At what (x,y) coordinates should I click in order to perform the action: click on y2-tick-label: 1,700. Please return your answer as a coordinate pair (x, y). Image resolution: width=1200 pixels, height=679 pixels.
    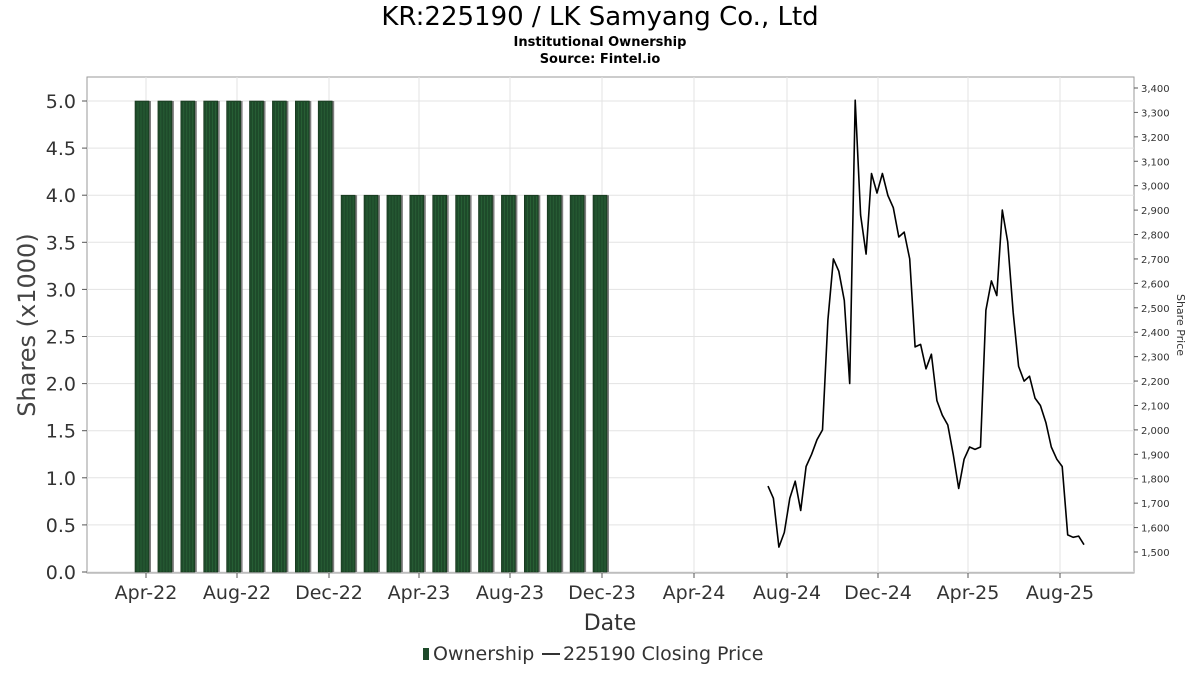
    Looking at the image, I should click on (1155, 504).